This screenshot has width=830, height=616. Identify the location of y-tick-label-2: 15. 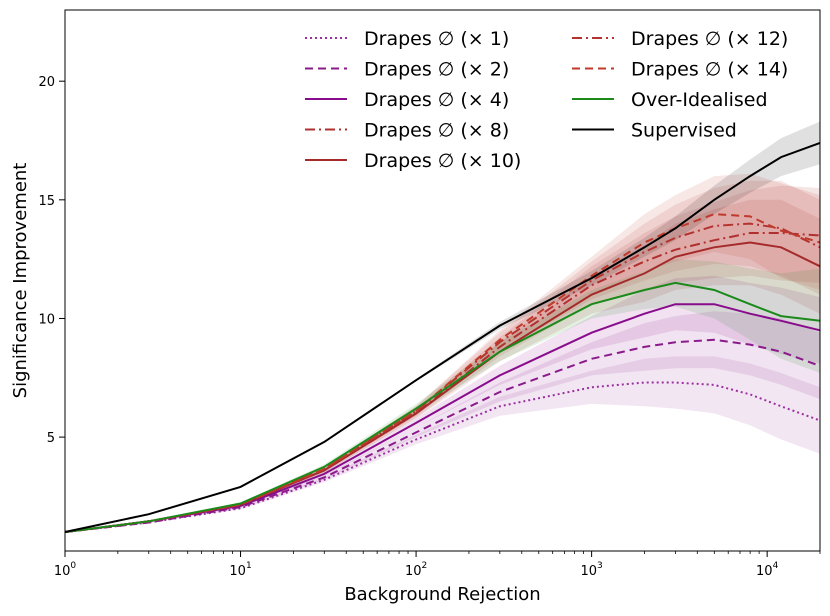
(46, 201).